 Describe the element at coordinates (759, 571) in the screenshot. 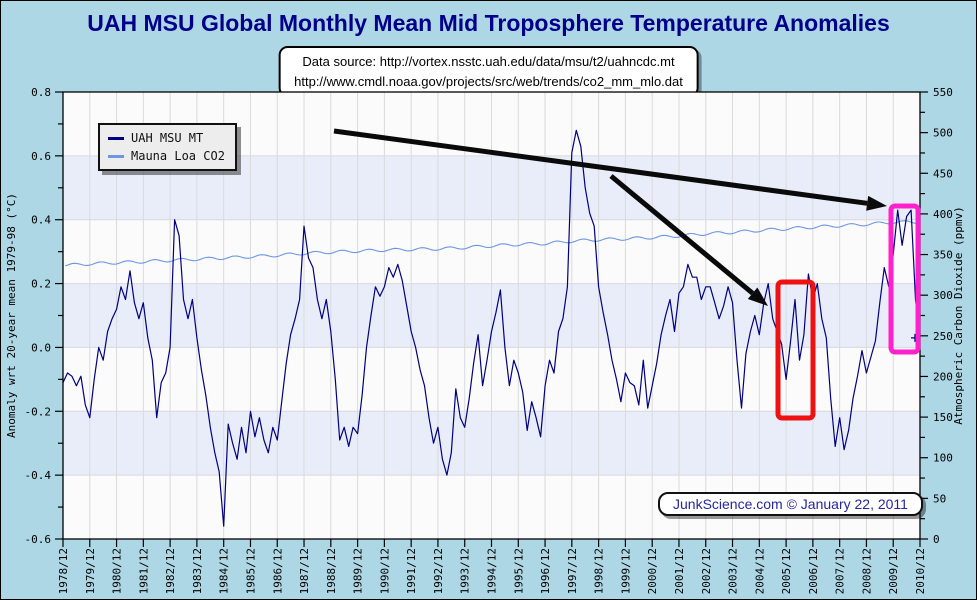

I see `x-tick-label: 2004/12` at that location.